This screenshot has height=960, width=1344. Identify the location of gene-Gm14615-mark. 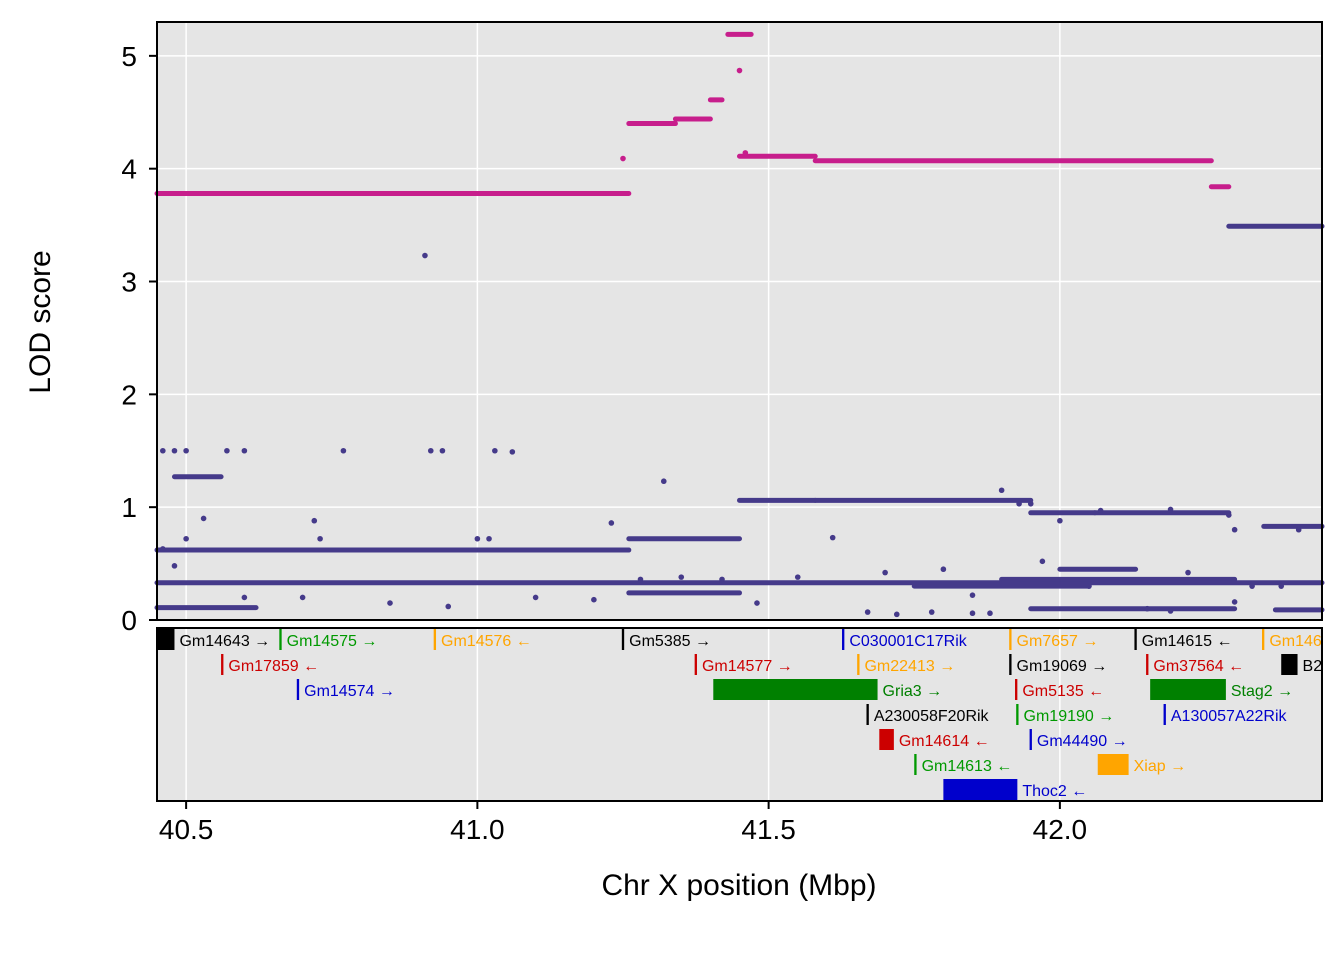
(1135, 639).